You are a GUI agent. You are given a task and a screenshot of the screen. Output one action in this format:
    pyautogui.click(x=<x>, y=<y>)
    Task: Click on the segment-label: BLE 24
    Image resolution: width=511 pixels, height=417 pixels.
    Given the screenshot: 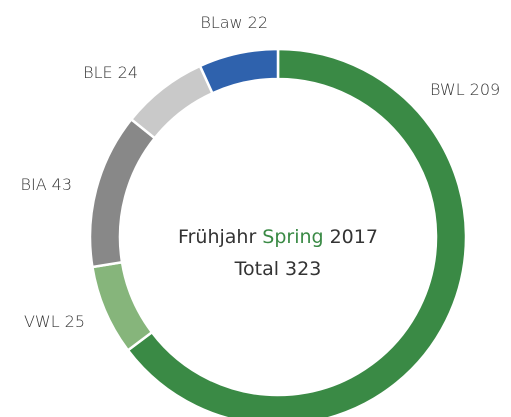 What is the action you would take?
    pyautogui.click(x=110, y=72)
    